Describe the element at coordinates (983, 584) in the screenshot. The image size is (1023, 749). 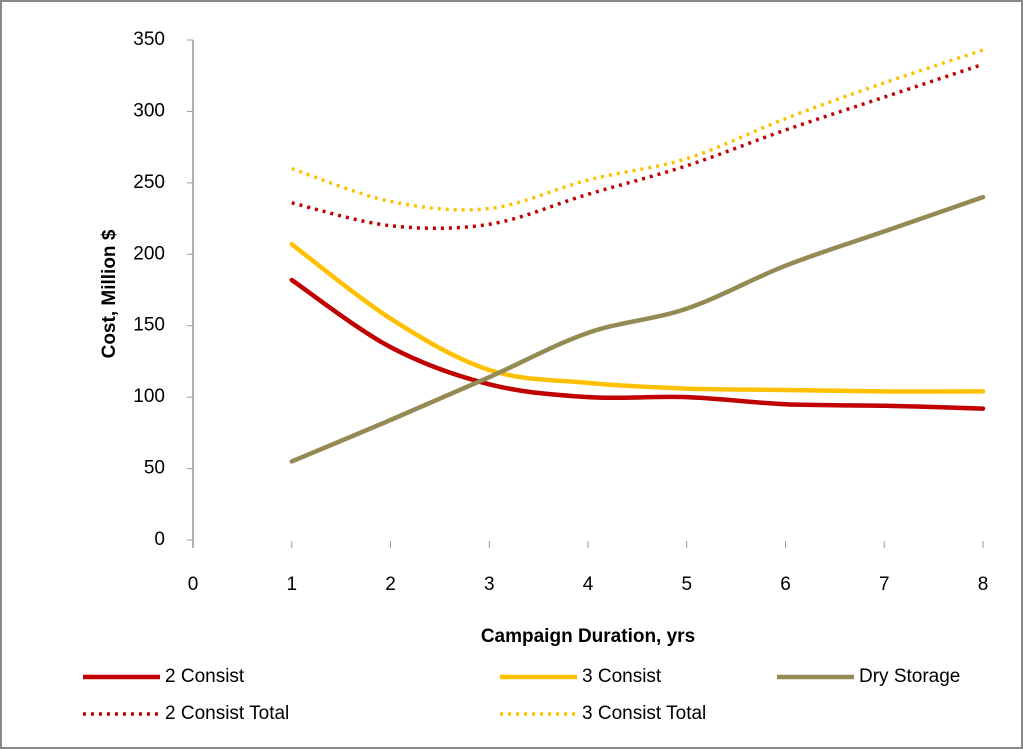
I see `x-tick-label: 8` at that location.